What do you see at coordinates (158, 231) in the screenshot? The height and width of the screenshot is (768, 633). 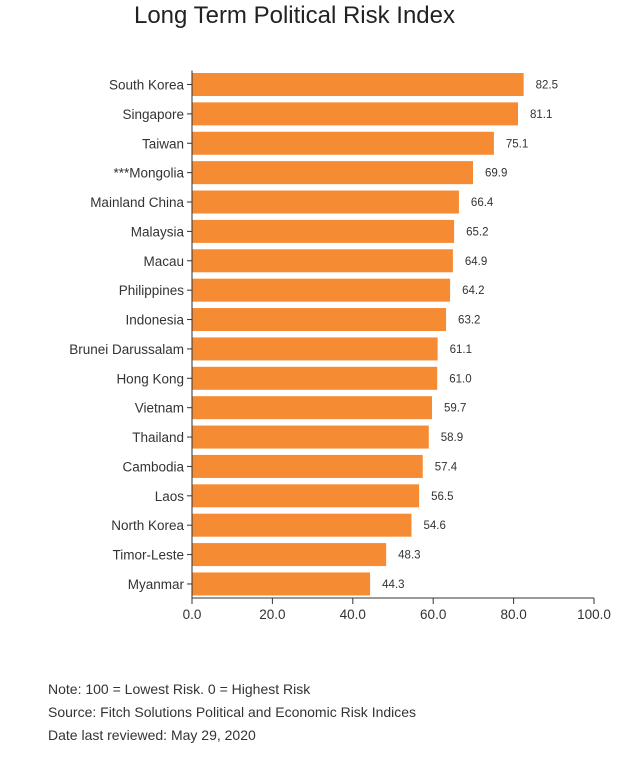 I see `category-label: Malaysia` at bounding box center [158, 231].